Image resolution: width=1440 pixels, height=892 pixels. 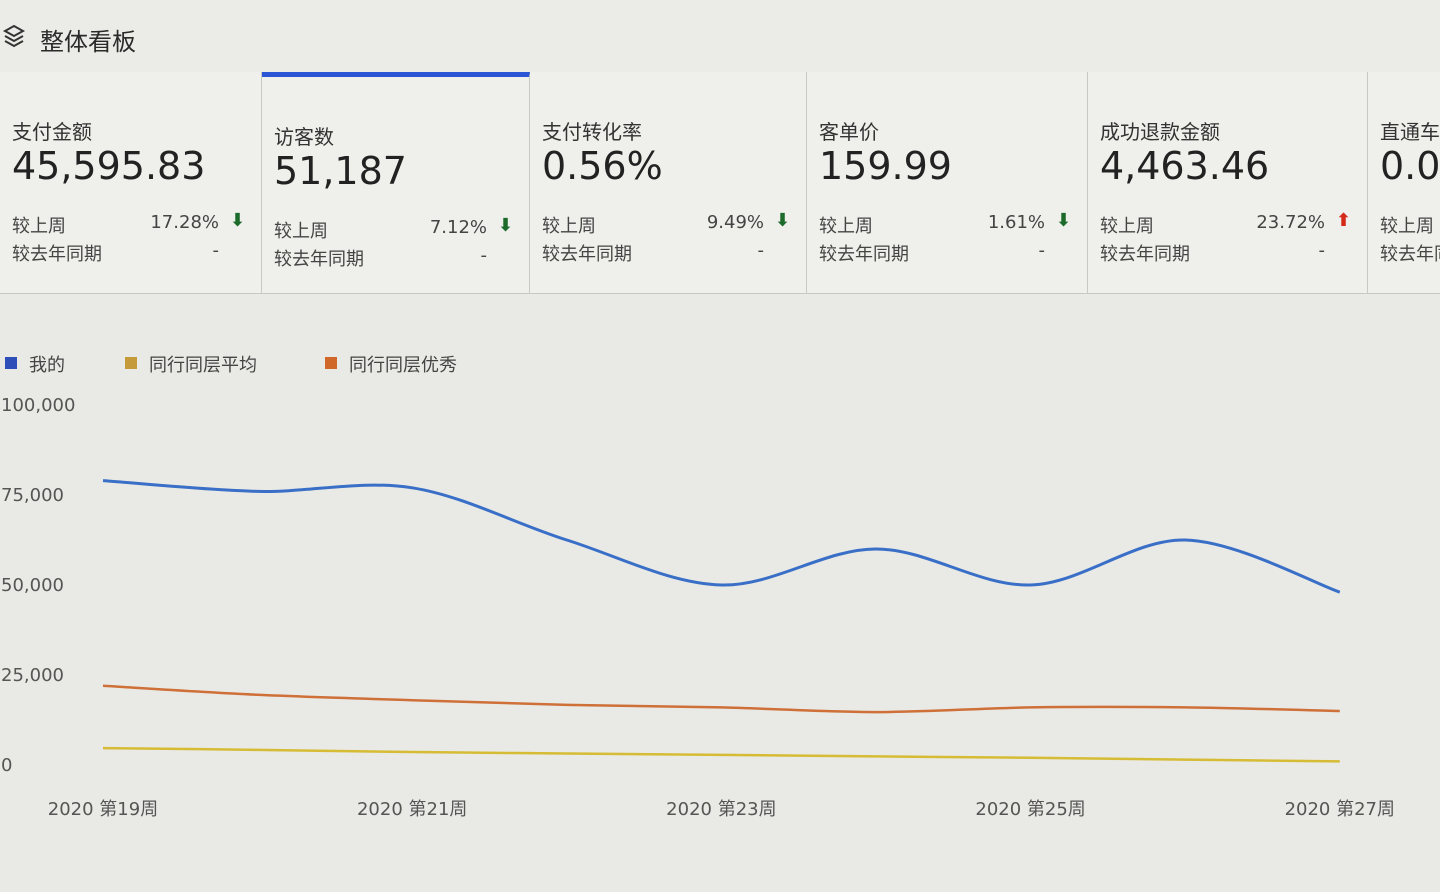 I want to click on card-value: 4,463.46, so click(x=1185, y=166).